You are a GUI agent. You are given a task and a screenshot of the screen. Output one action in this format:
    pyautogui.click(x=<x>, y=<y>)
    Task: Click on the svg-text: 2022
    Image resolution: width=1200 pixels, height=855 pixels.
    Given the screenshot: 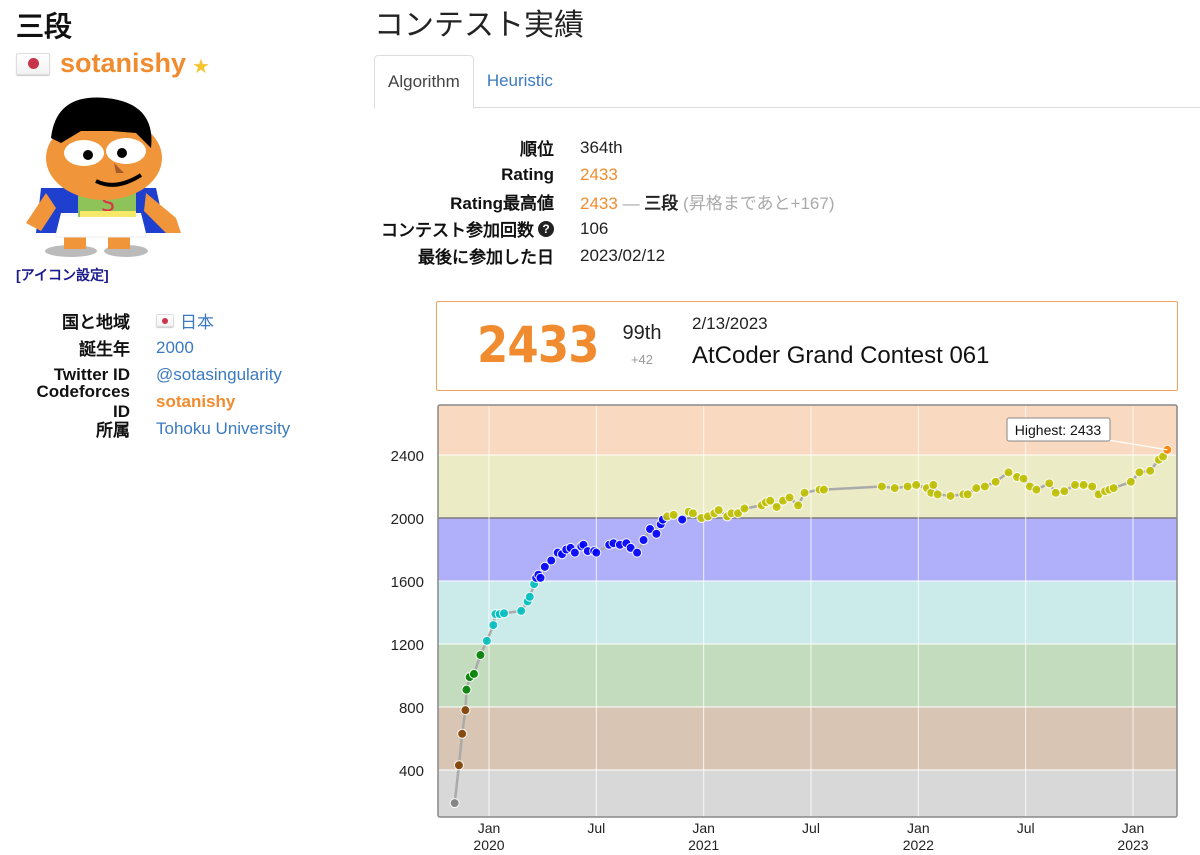 What is the action you would take?
    pyautogui.click(x=918, y=845)
    